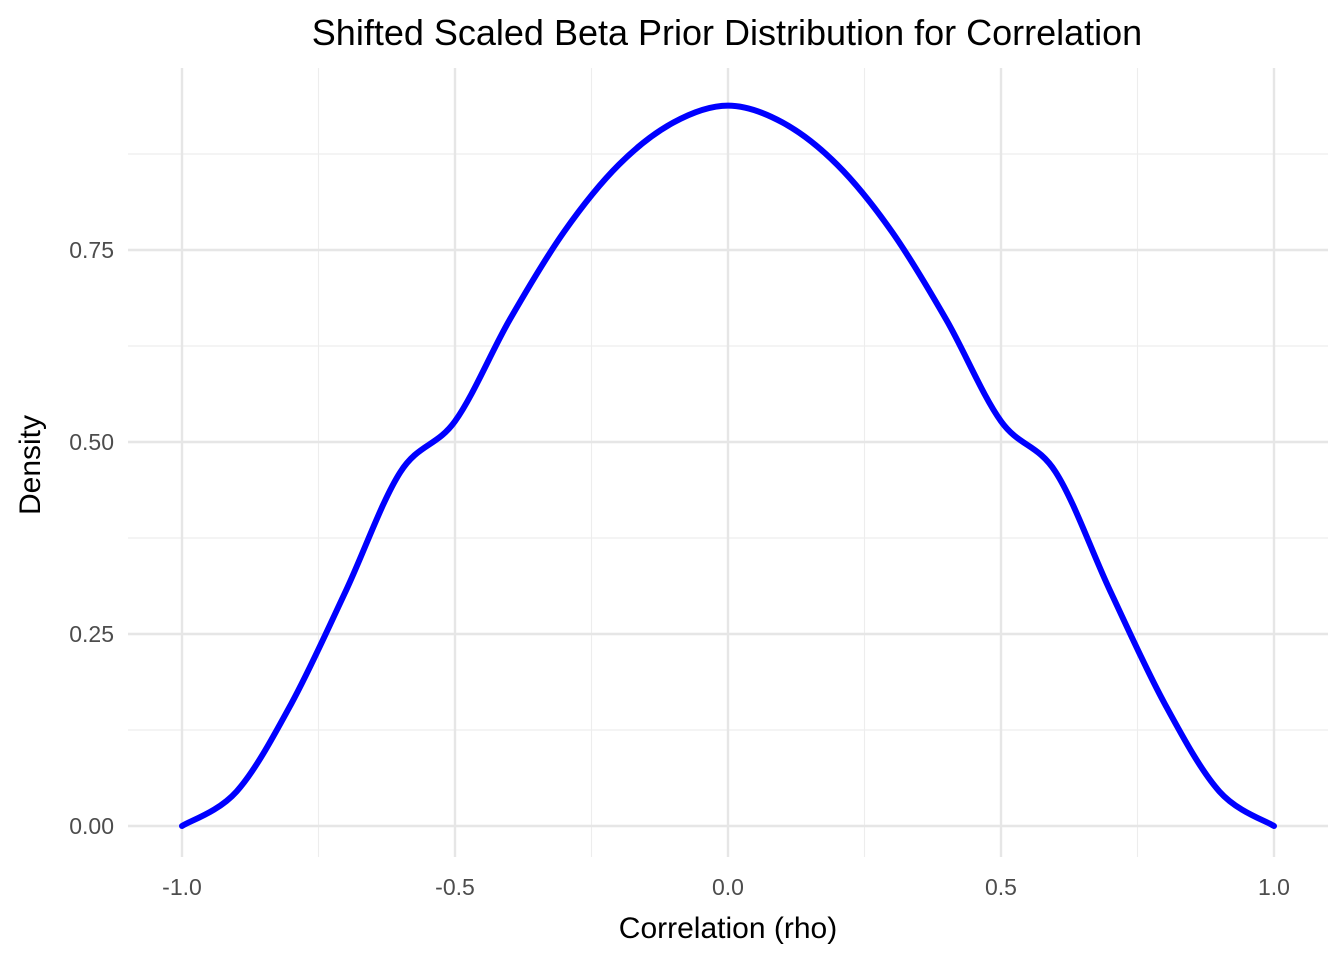 The width and height of the screenshot is (1344, 960). I want to click on y-tick-label: 0.00, so click(91, 826).